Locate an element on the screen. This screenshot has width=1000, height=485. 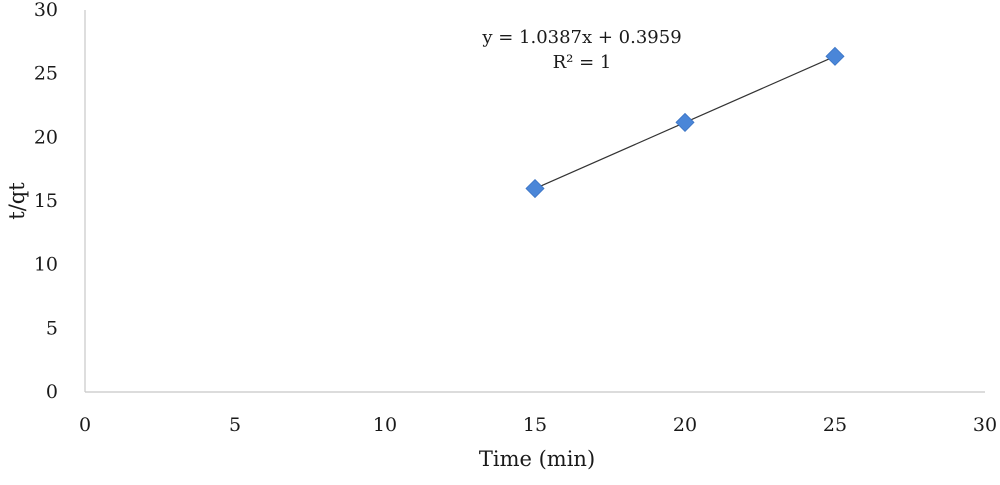
trendline-r2: R² = 1 is located at coordinates (582, 62).